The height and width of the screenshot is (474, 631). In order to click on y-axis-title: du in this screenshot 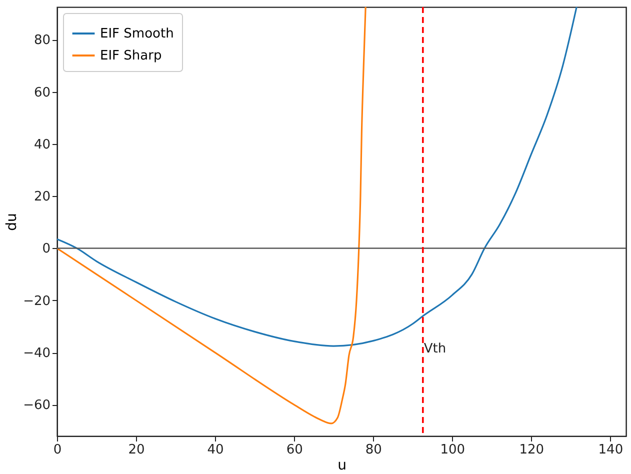, I will do `click(12, 222)`.